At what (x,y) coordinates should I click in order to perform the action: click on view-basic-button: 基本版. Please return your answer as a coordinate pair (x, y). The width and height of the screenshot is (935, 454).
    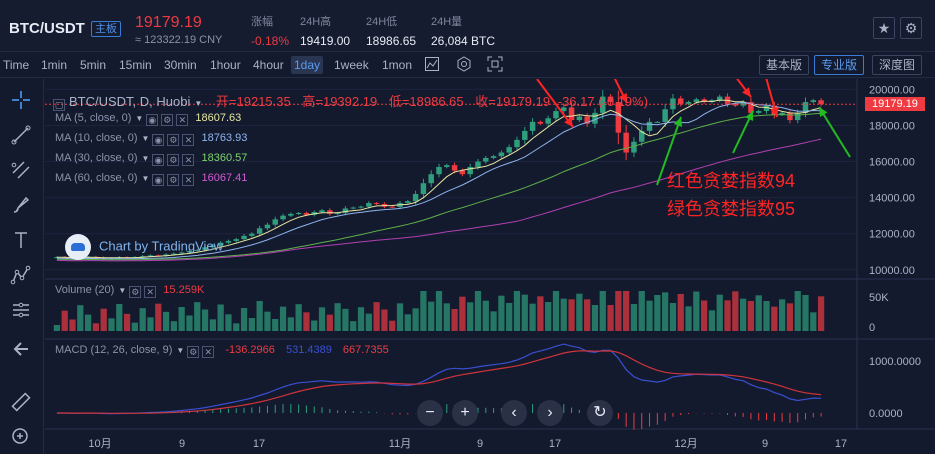
    Looking at the image, I should click on (784, 65).